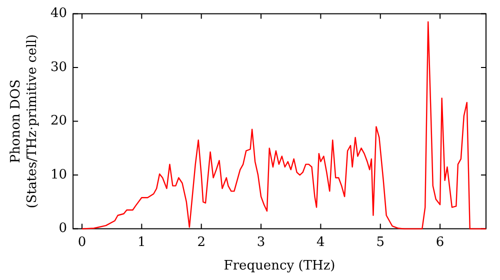 This screenshot has width=500, height=280. What do you see at coordinates (320, 242) in the screenshot?
I see `x-tick-label: 4` at bounding box center [320, 242].